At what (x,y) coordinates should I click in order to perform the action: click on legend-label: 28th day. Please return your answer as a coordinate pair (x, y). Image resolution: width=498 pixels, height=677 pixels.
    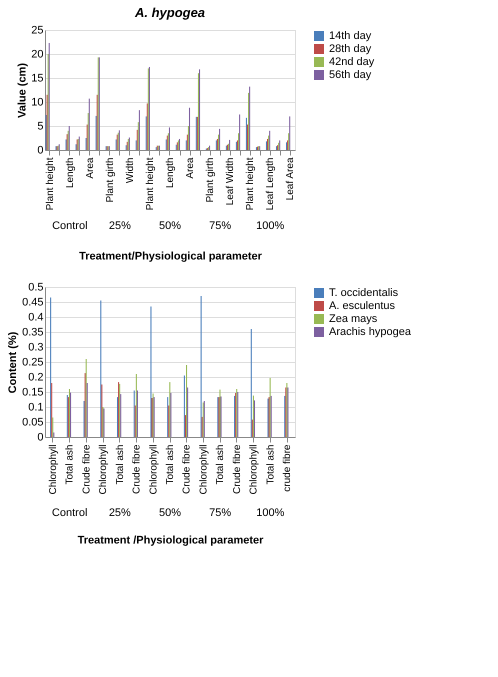
    Looking at the image, I should click on (350, 49).